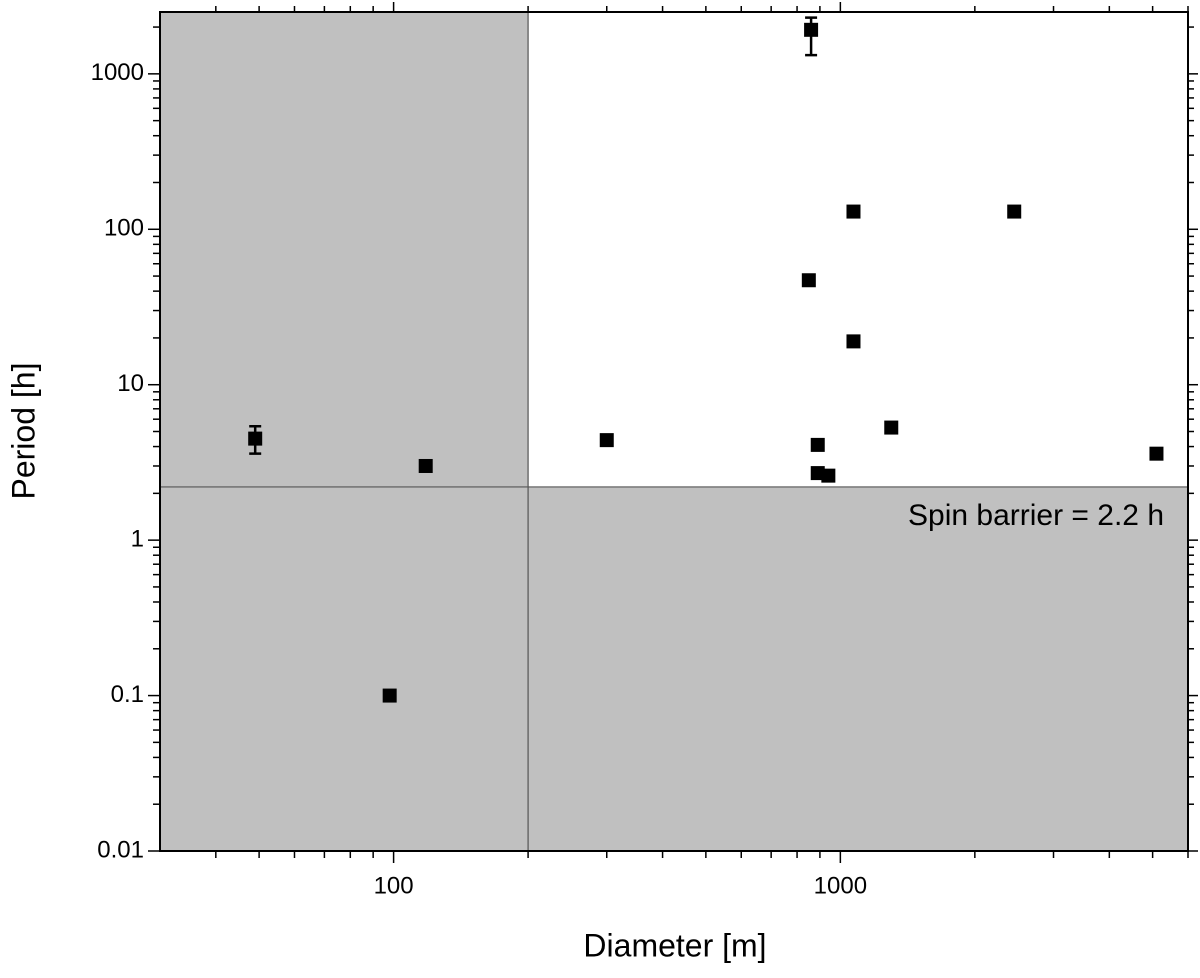 Image resolution: width=1200 pixels, height=978 pixels. What do you see at coordinates (394, 885) in the screenshot?
I see `x-tick-label: 100` at bounding box center [394, 885].